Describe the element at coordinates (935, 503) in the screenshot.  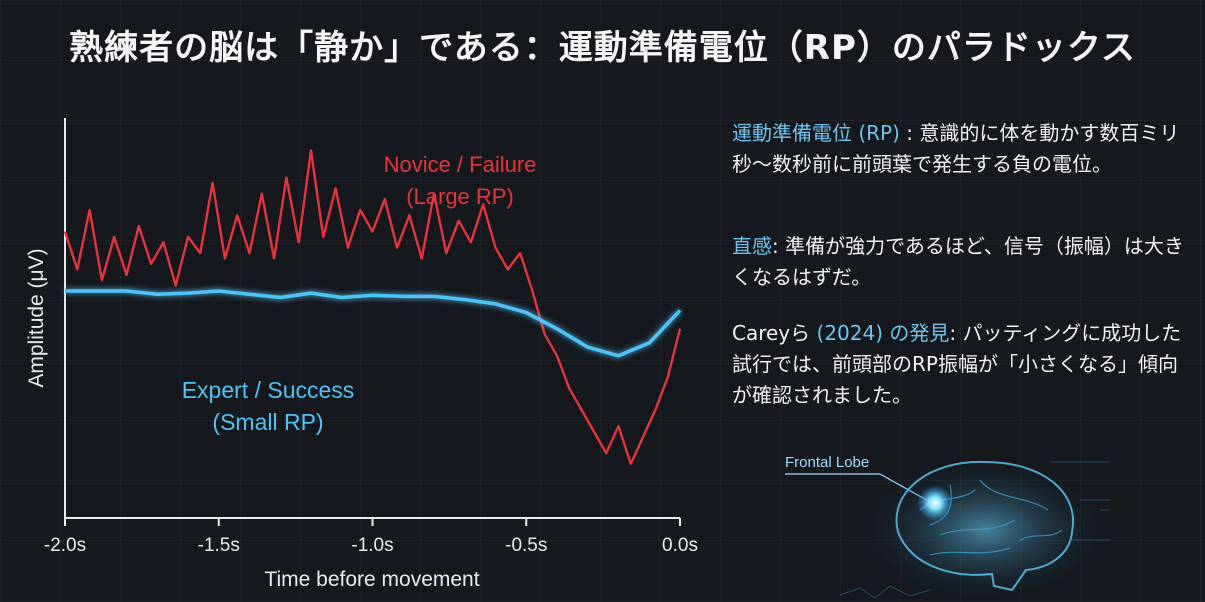
I see `frontal-lobe-highlight` at that location.